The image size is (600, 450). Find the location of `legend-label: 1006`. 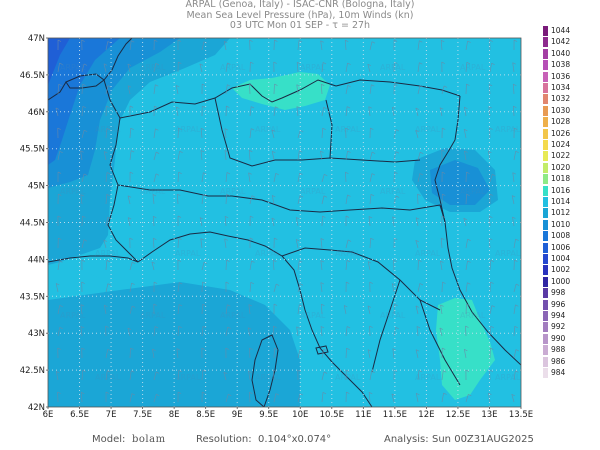

legend-label: 1006 is located at coordinates (561, 247).